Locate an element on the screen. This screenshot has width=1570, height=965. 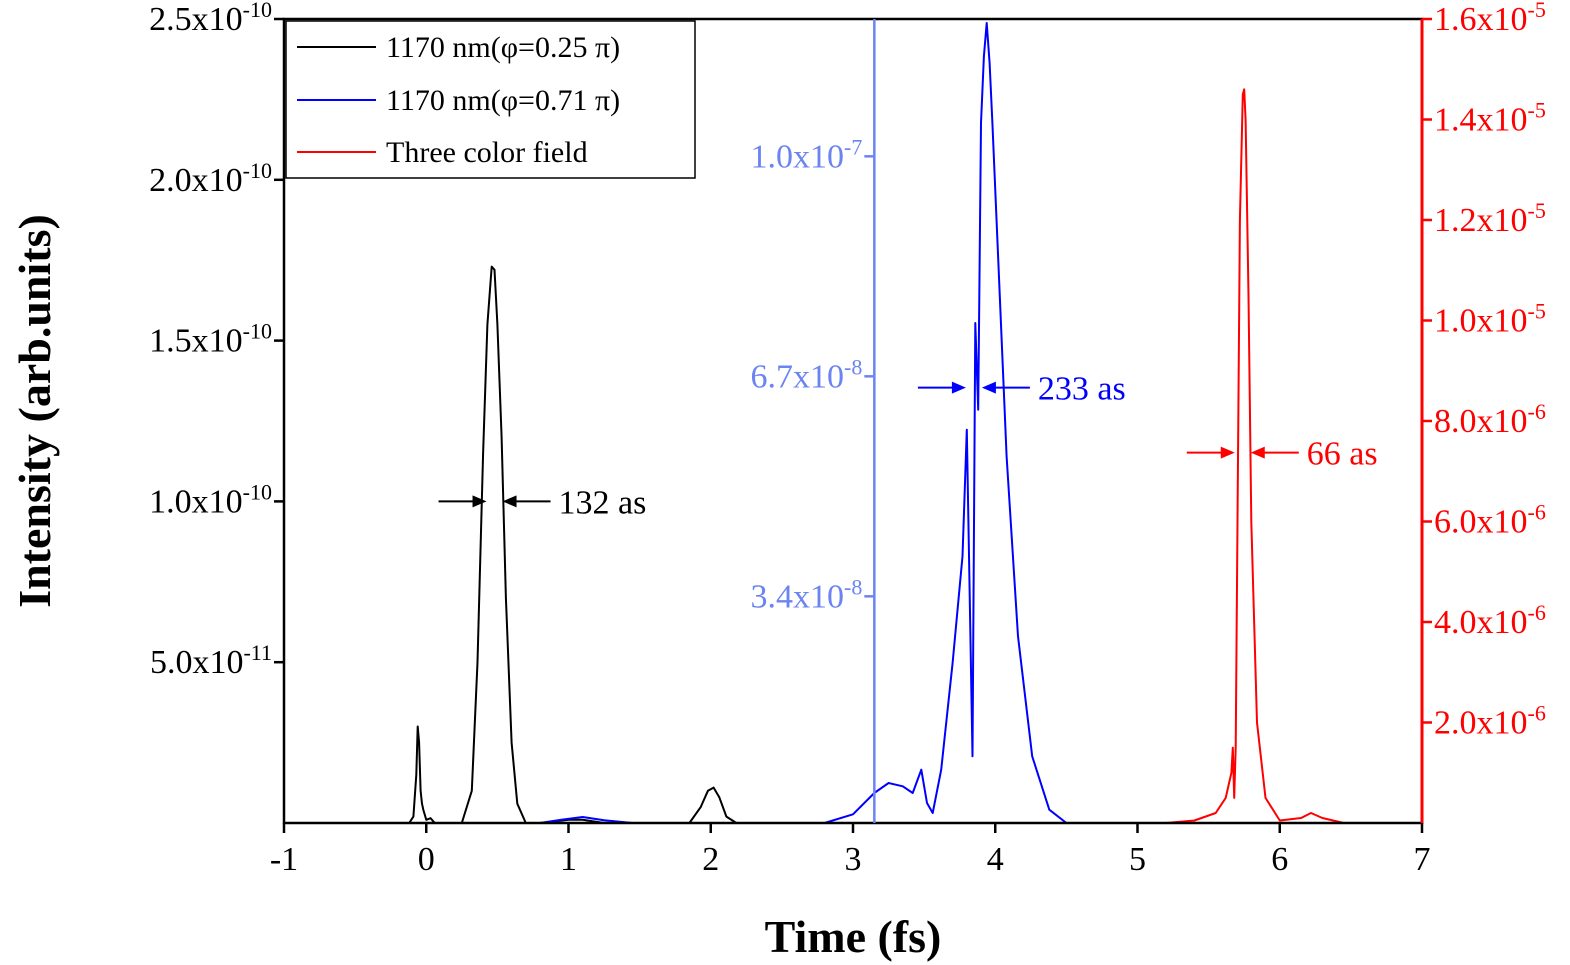
x-axis-title: Time (fs) is located at coordinates (853, 936).